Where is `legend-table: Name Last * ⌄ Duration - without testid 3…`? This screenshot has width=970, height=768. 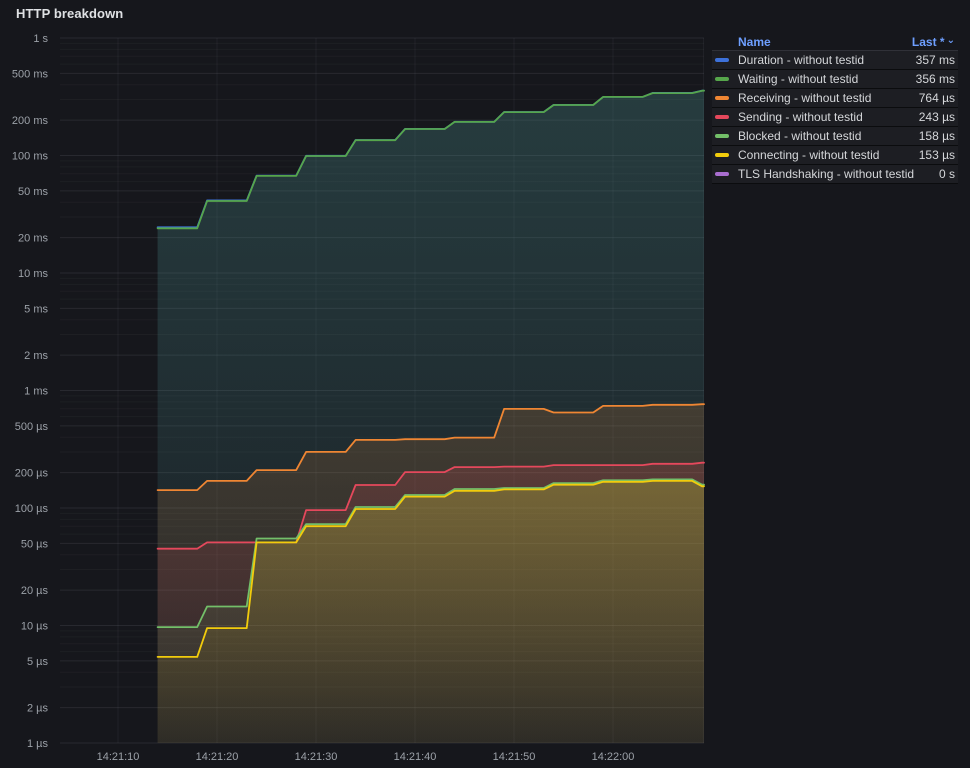
legend-table: Name Last * ⌄ Duration - without testid 3… is located at coordinates (835, 108).